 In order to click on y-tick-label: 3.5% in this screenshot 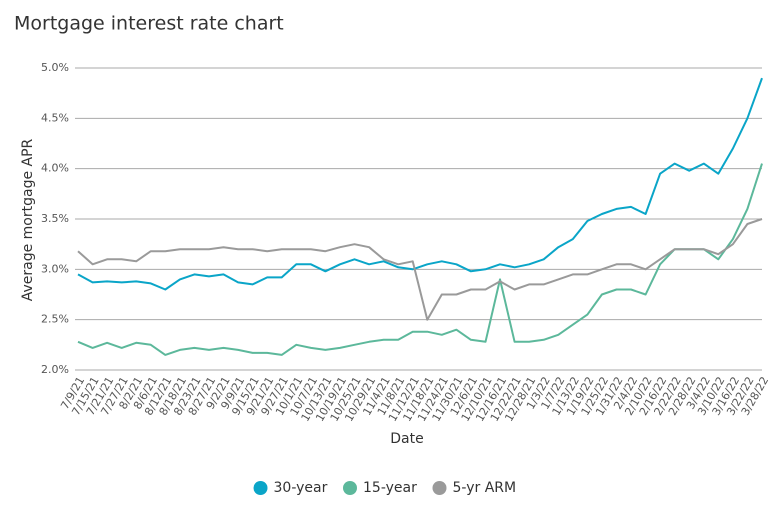, I will do `click(55, 218)`.